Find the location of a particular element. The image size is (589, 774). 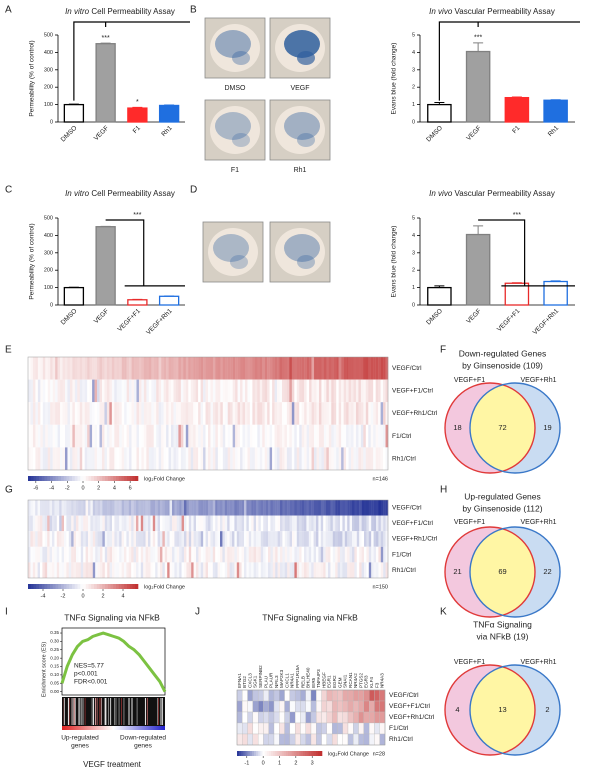

error-bar is located at coordinates (73, 104).